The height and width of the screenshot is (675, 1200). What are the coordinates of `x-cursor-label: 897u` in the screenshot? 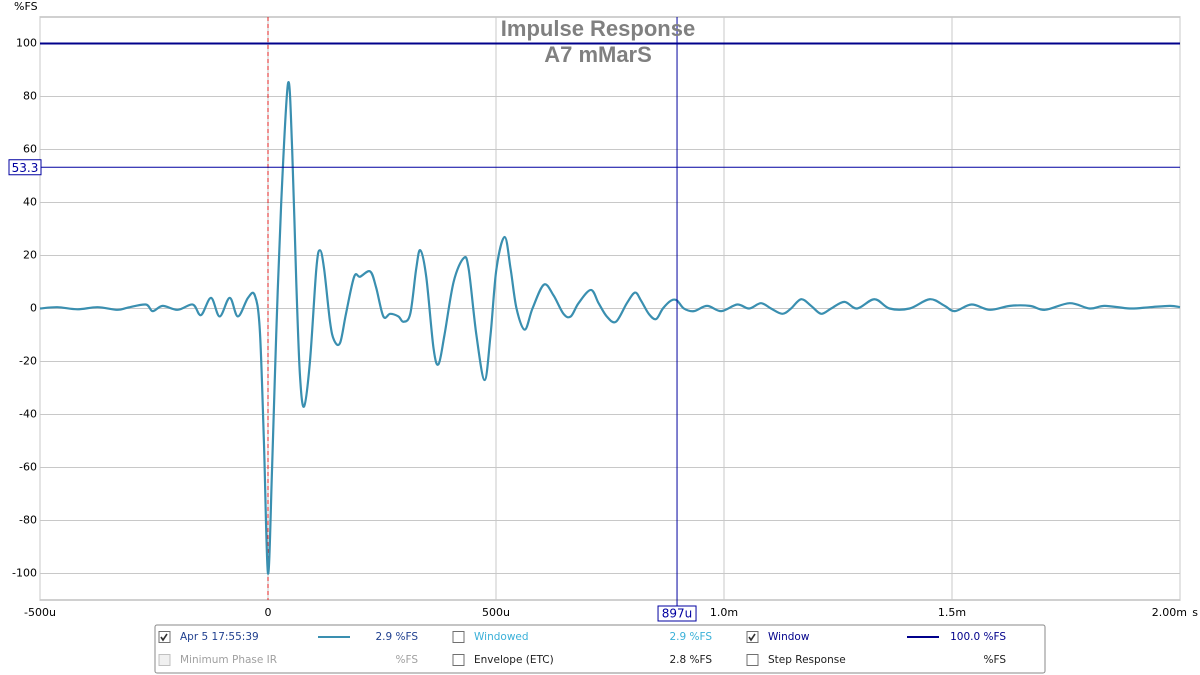 It's located at (677, 614).